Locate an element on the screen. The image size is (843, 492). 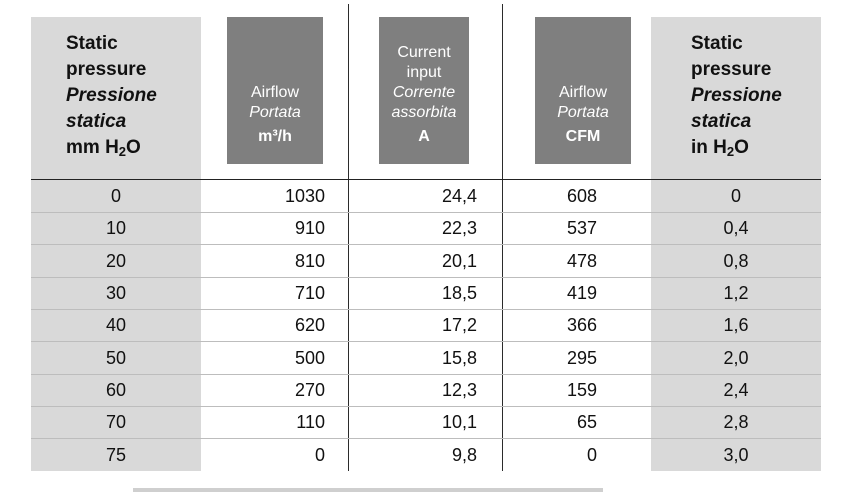
cell-airflow-cfm: 537 is located at coordinates (581, 228).